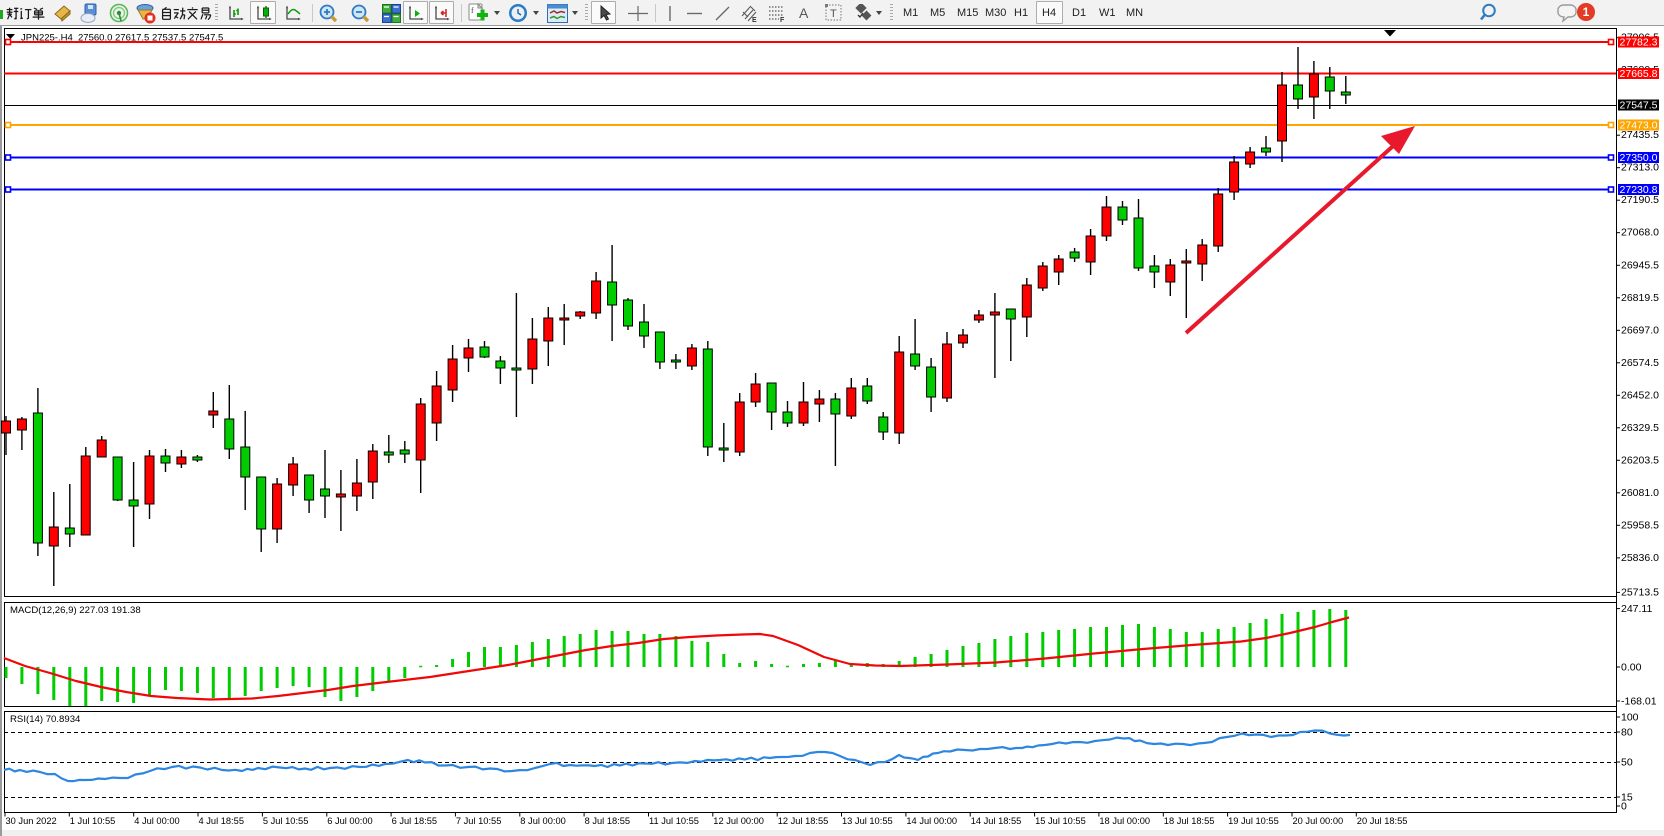  I want to click on svg-text: 8 Jul 18:55, so click(608, 821).